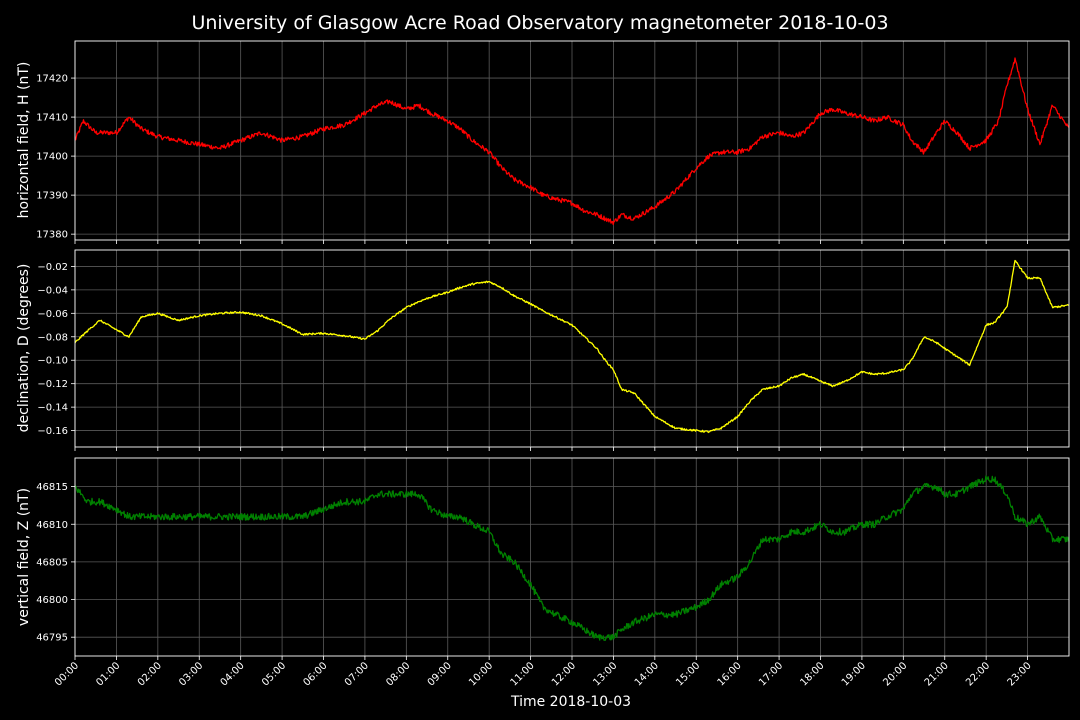 This screenshot has width=1080, height=720. What do you see at coordinates (52, 638) in the screenshot?
I see `y-tick-label: 46795` at bounding box center [52, 638].